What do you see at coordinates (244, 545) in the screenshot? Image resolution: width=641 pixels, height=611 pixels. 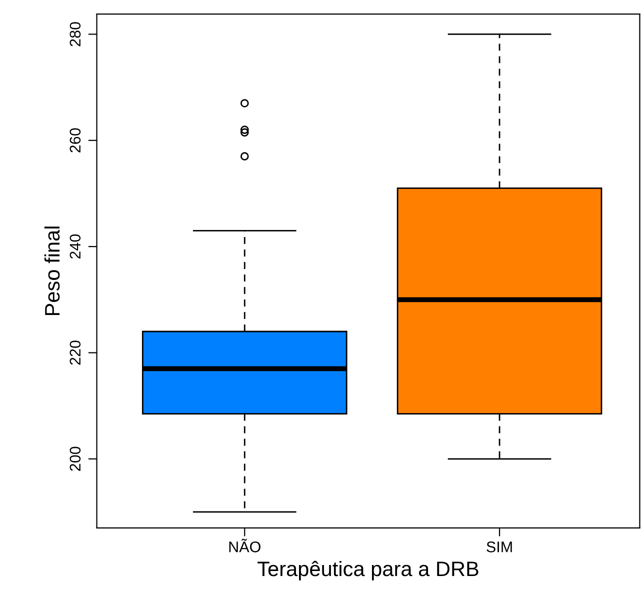 I see `x-tick-label: NÃO` at bounding box center [244, 545].